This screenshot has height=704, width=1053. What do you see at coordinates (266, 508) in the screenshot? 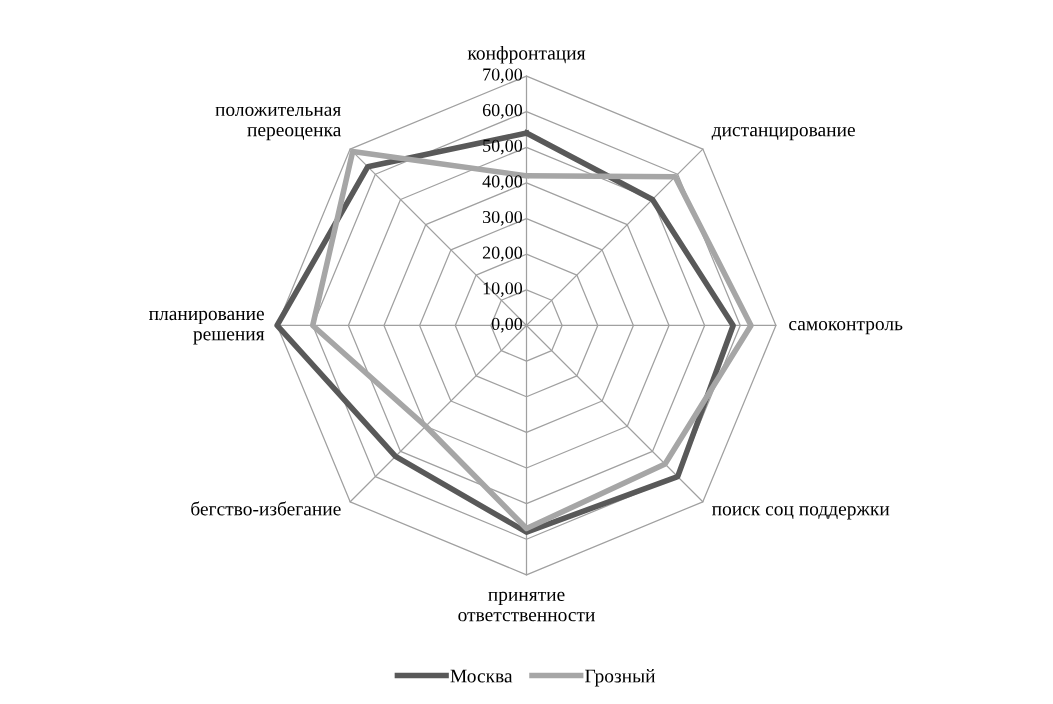
I see `spoke-label: бегство-избегание` at bounding box center [266, 508].